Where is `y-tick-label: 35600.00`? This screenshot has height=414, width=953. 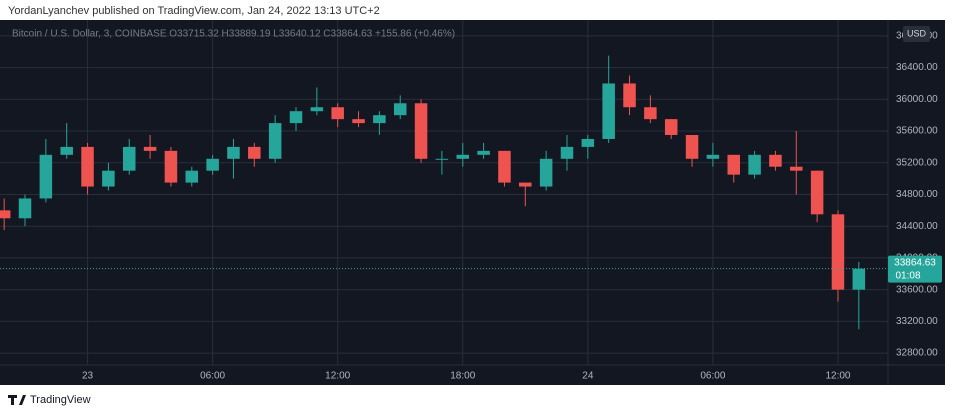 y-tick-label: 35600.00 is located at coordinates (917, 131).